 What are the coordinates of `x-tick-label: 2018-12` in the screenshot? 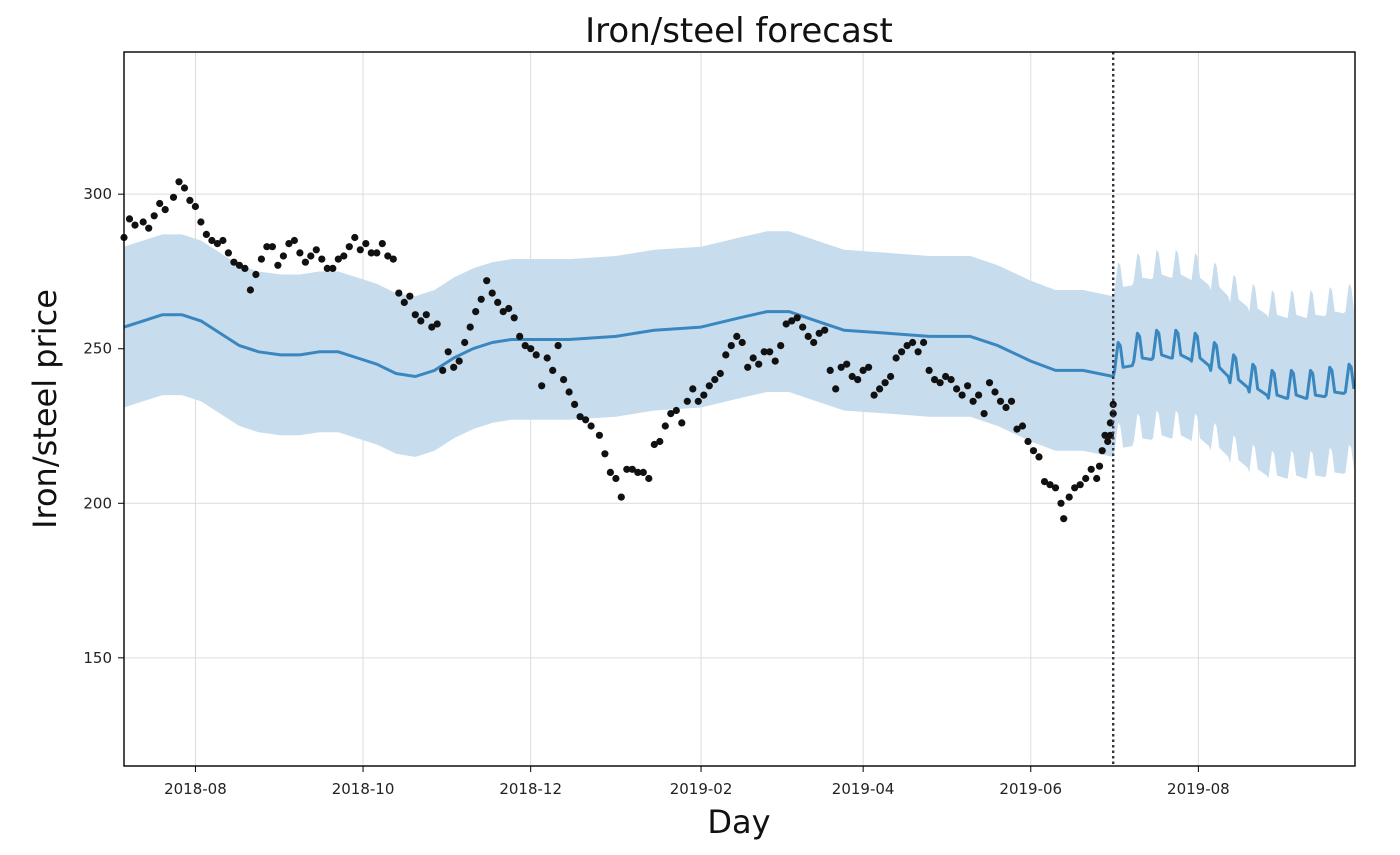 It's located at (530, 789).